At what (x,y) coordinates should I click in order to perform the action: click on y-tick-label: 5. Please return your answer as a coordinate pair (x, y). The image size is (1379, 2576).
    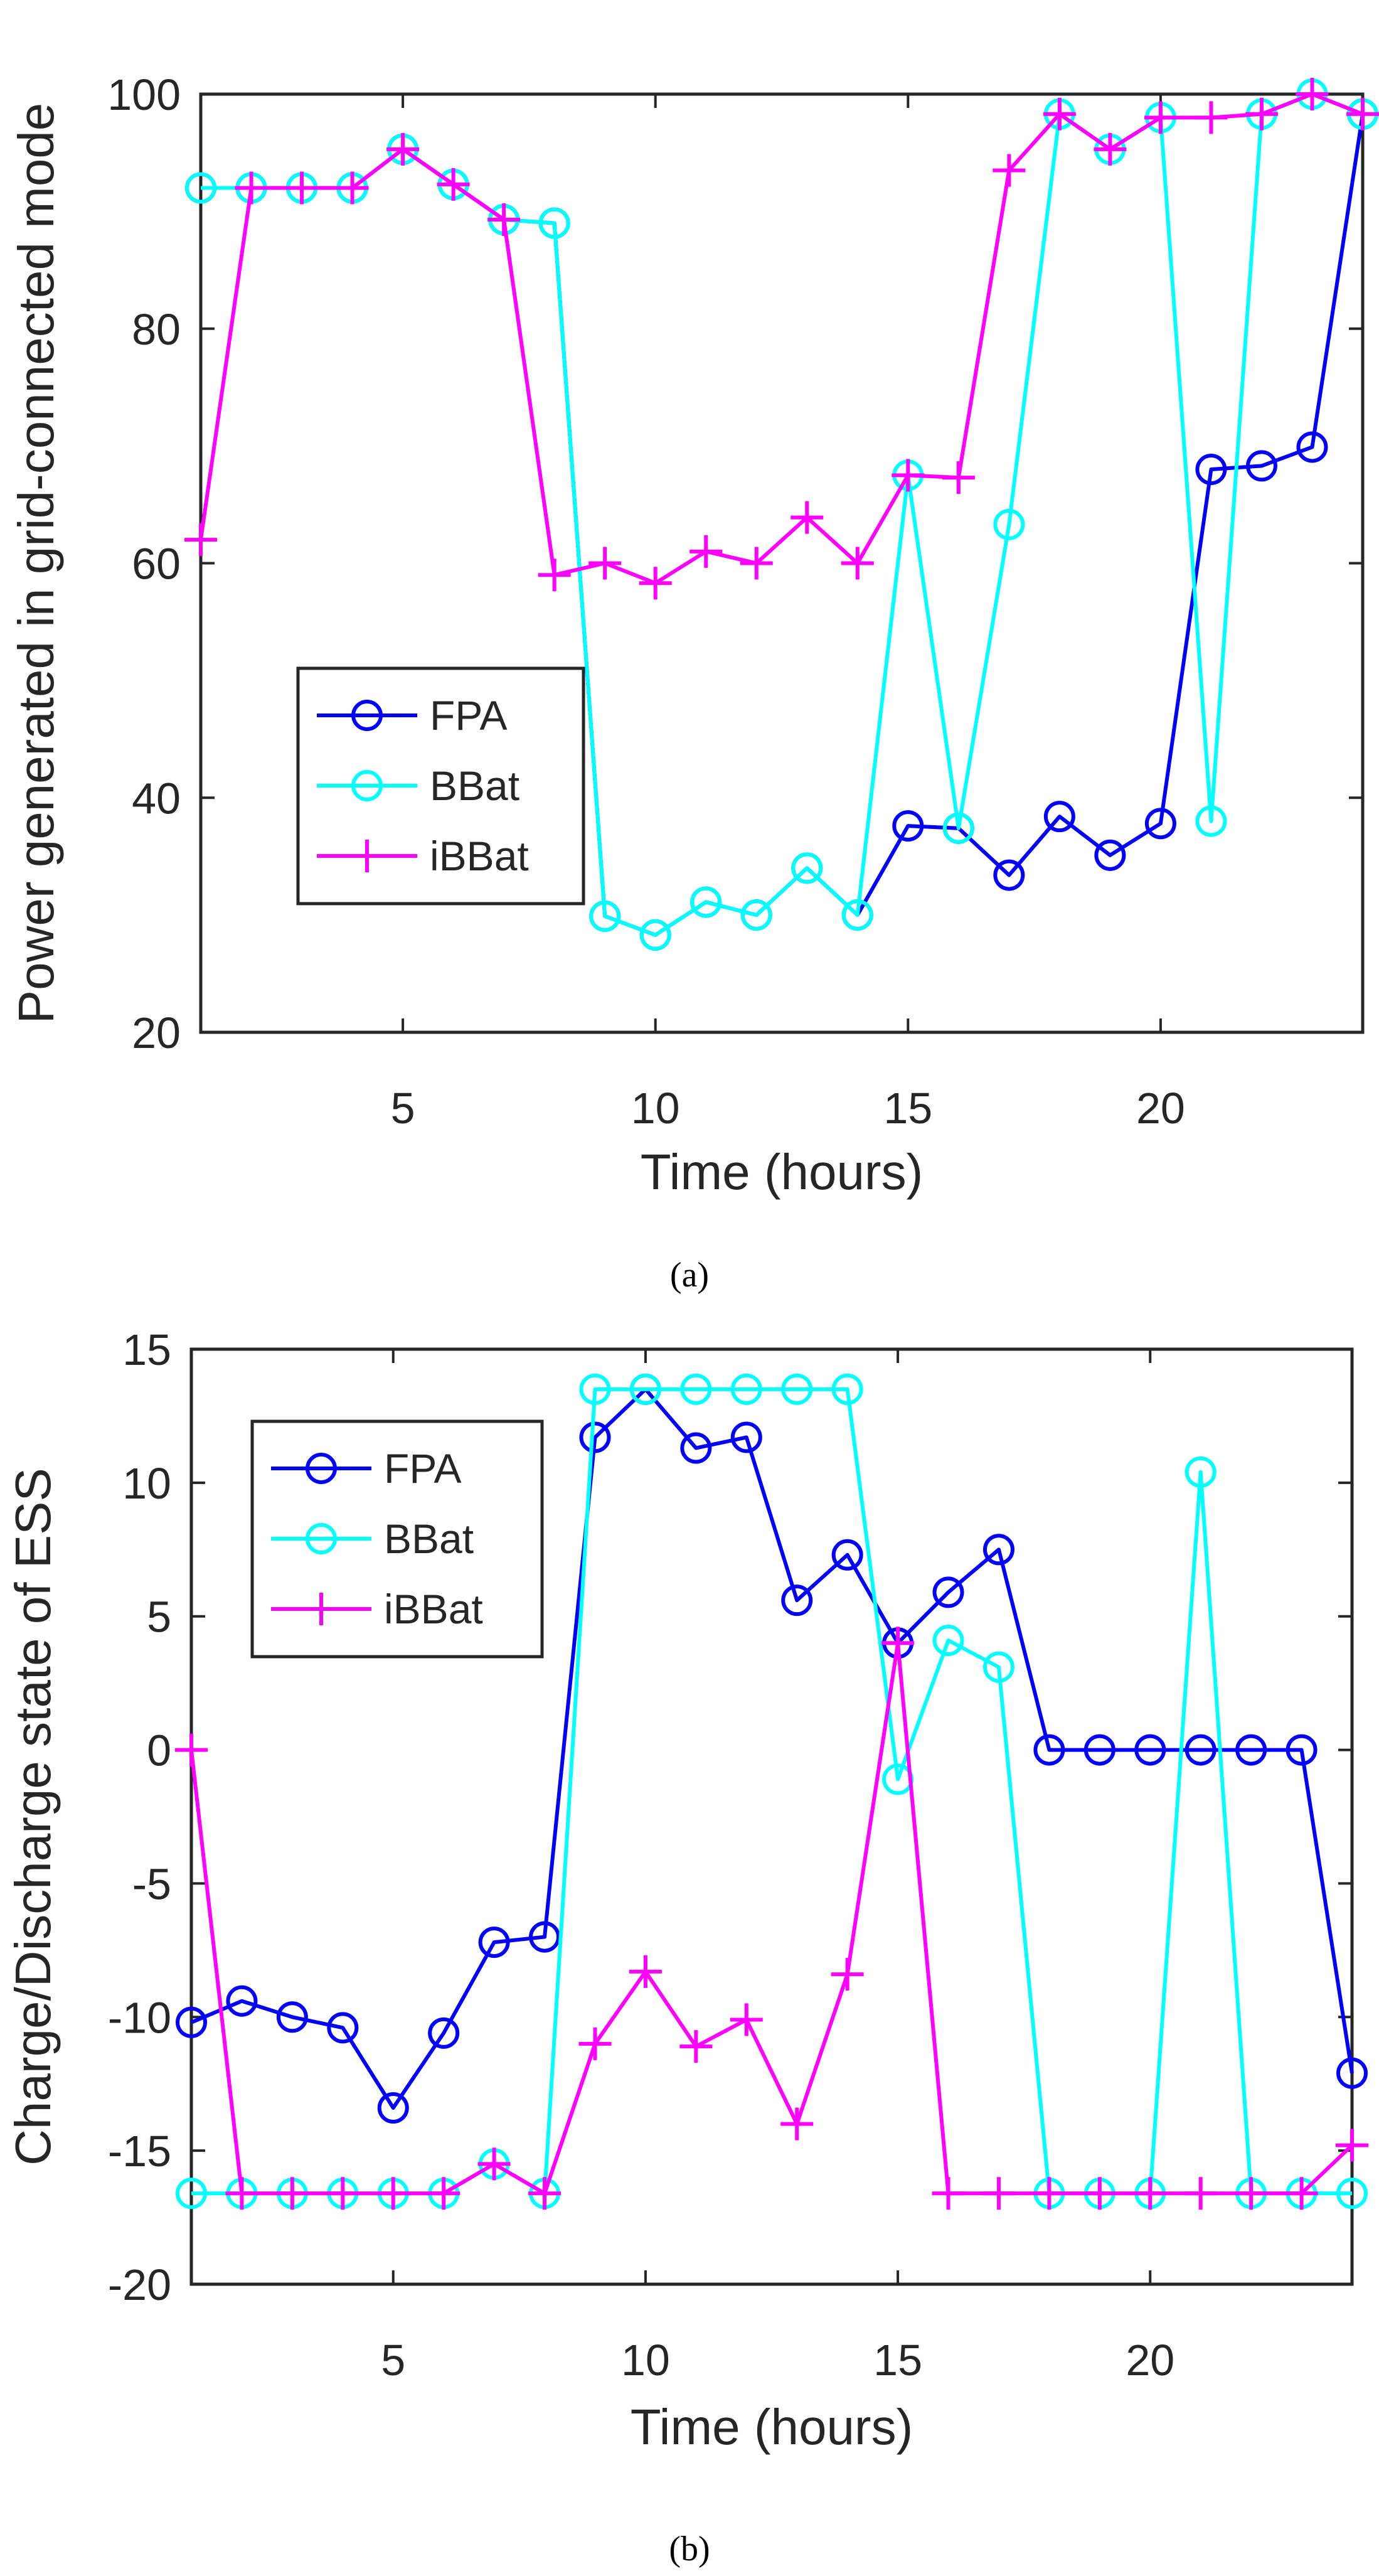
    Looking at the image, I should click on (159, 1617).